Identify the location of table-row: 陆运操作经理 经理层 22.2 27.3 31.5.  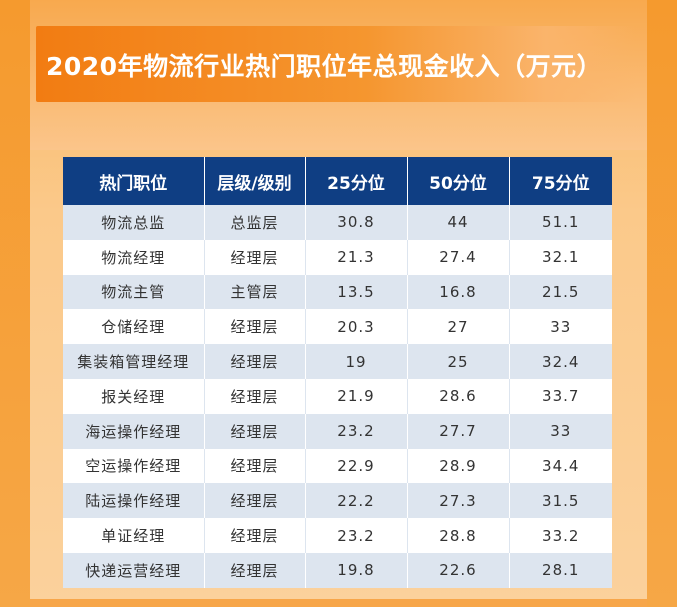
(337, 501).